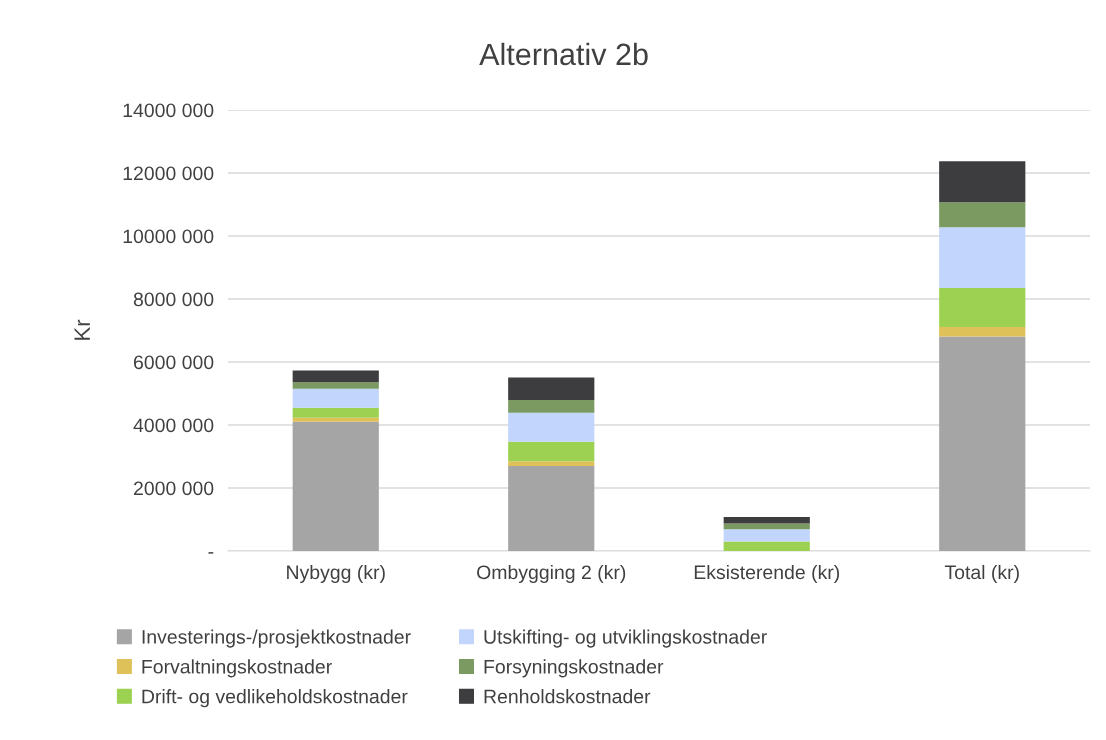 The image size is (1106, 740). What do you see at coordinates (82, 329) in the screenshot?
I see `y-axis-title: Kr` at bounding box center [82, 329].